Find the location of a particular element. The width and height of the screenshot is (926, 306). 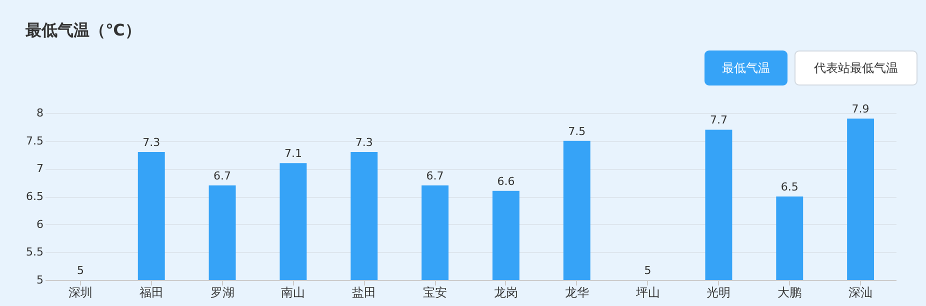

x-tick-label: 南山 is located at coordinates (293, 293).